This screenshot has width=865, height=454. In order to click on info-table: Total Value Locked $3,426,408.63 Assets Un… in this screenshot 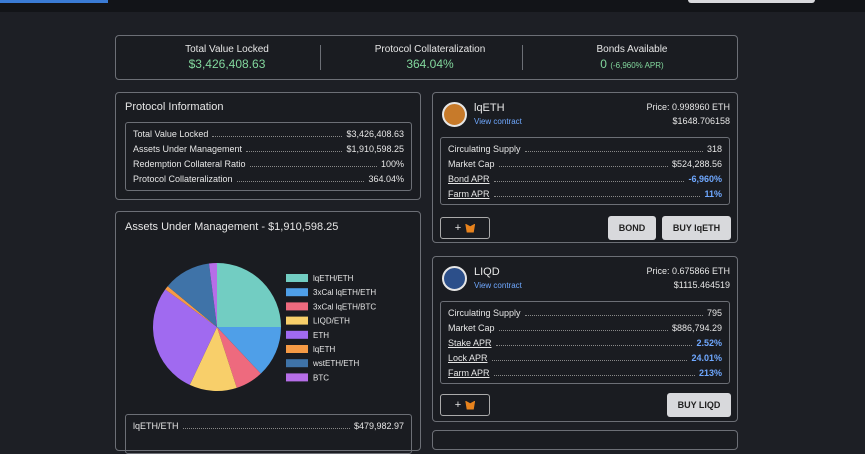, I will do `click(268, 156)`.